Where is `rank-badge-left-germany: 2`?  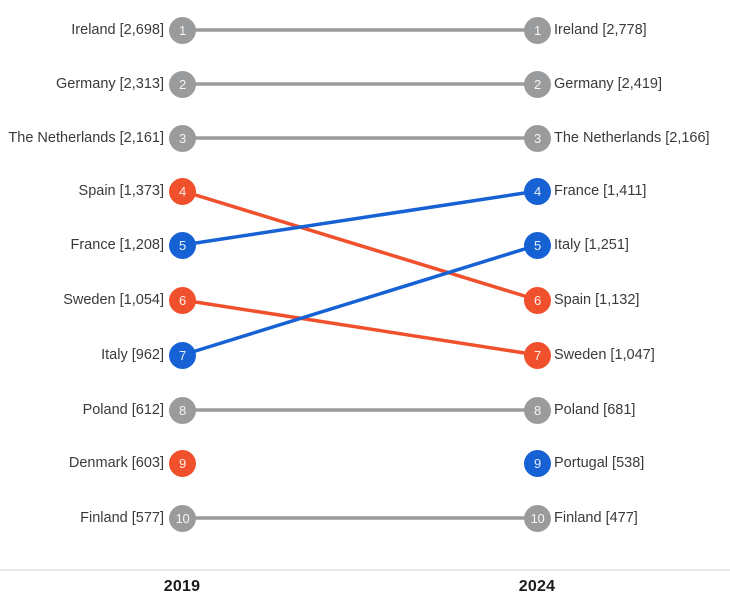 rank-badge-left-germany: 2 is located at coordinates (182, 84).